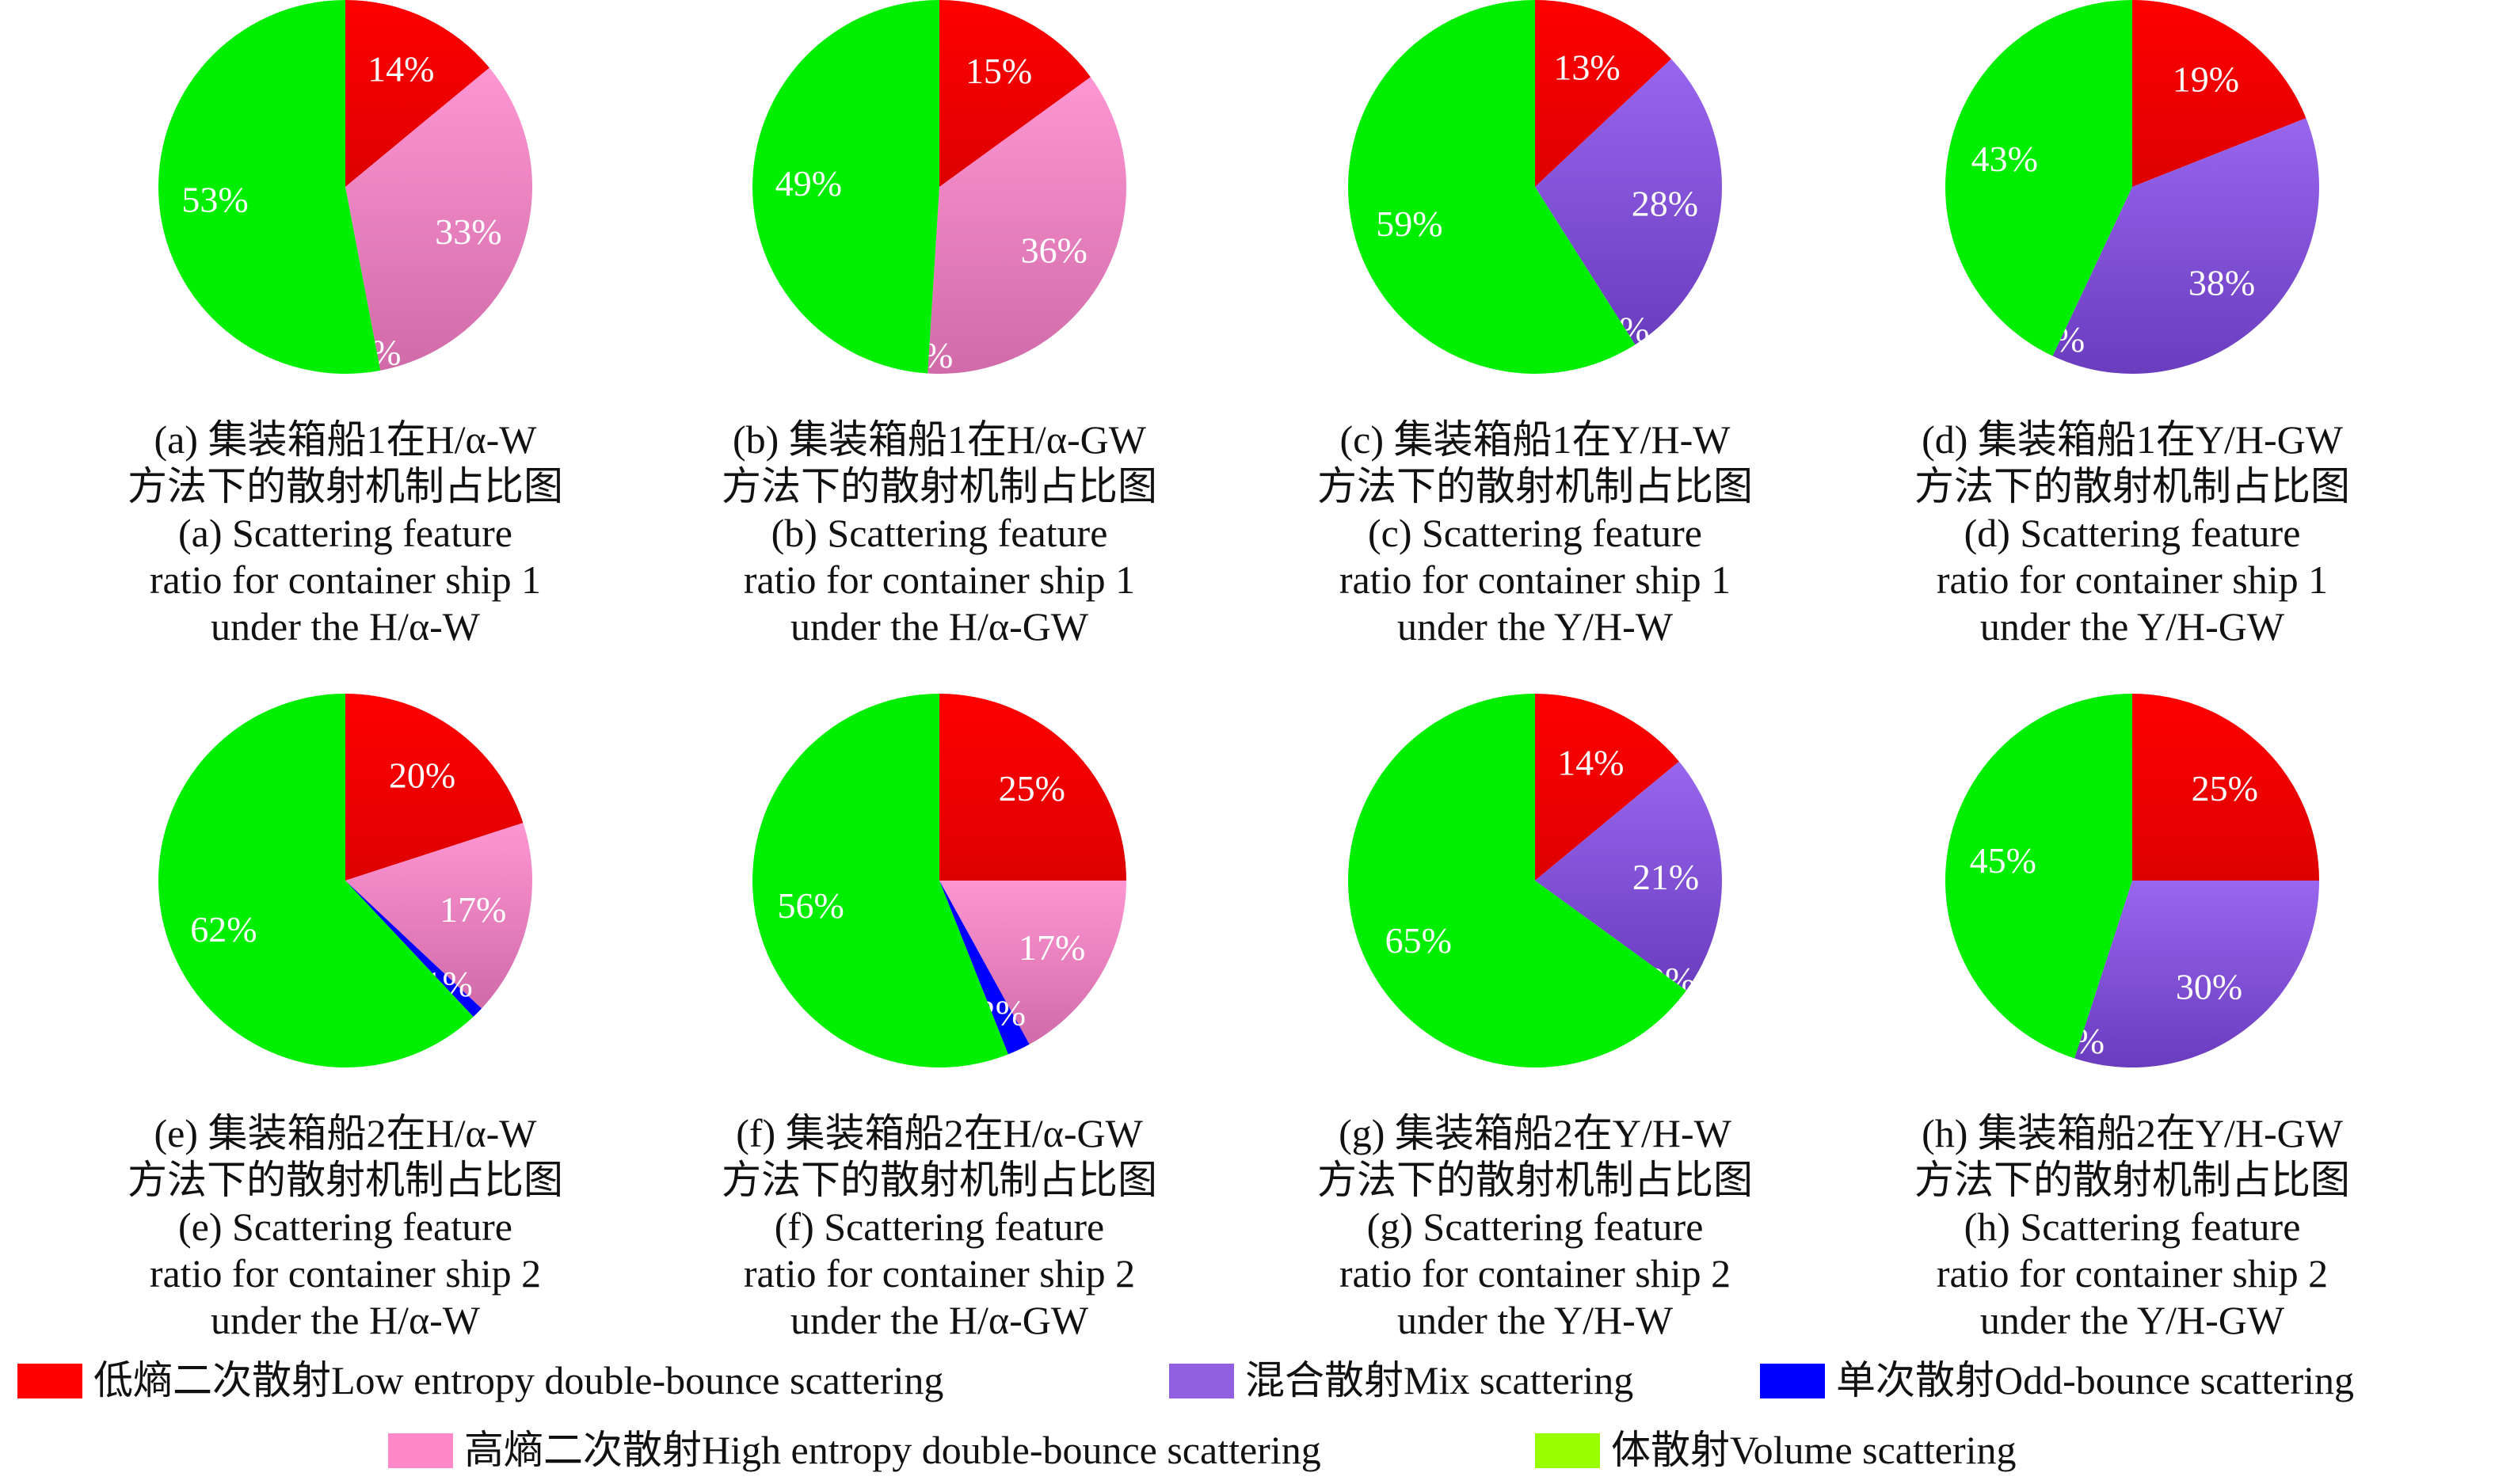  I want to click on slice-label: 28%, so click(1665, 204).